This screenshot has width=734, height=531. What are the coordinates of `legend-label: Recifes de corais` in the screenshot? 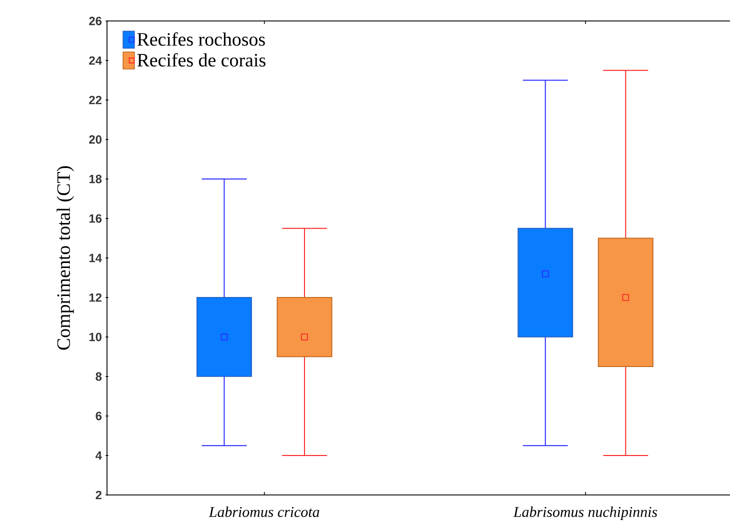 It's located at (201, 60).